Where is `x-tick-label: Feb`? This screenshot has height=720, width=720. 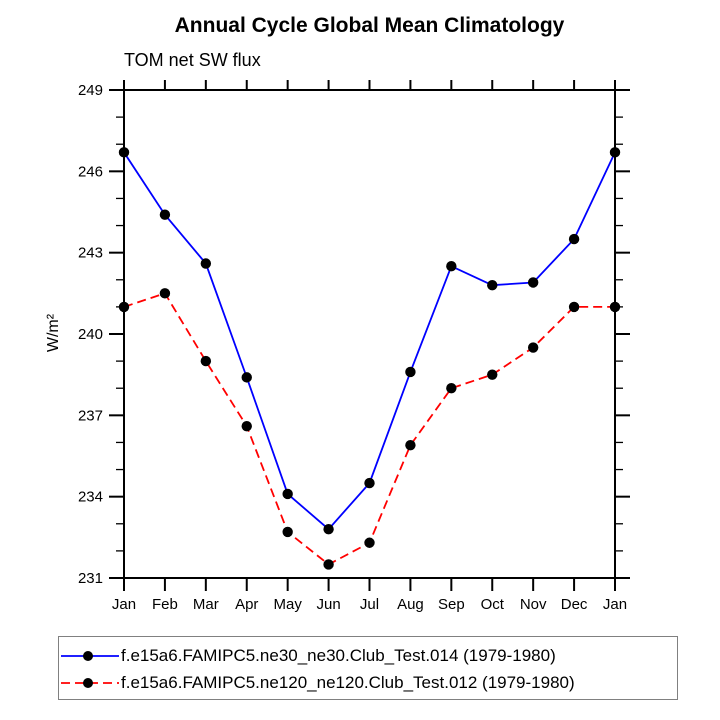 x-tick-label: Feb is located at coordinates (165, 604).